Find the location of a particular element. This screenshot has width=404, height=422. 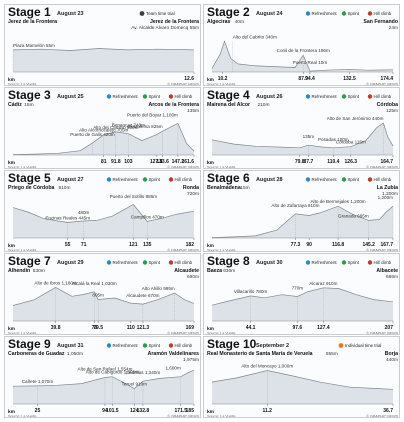

start-location: Jerez de la Frontera is located at coordinates (32, 22).